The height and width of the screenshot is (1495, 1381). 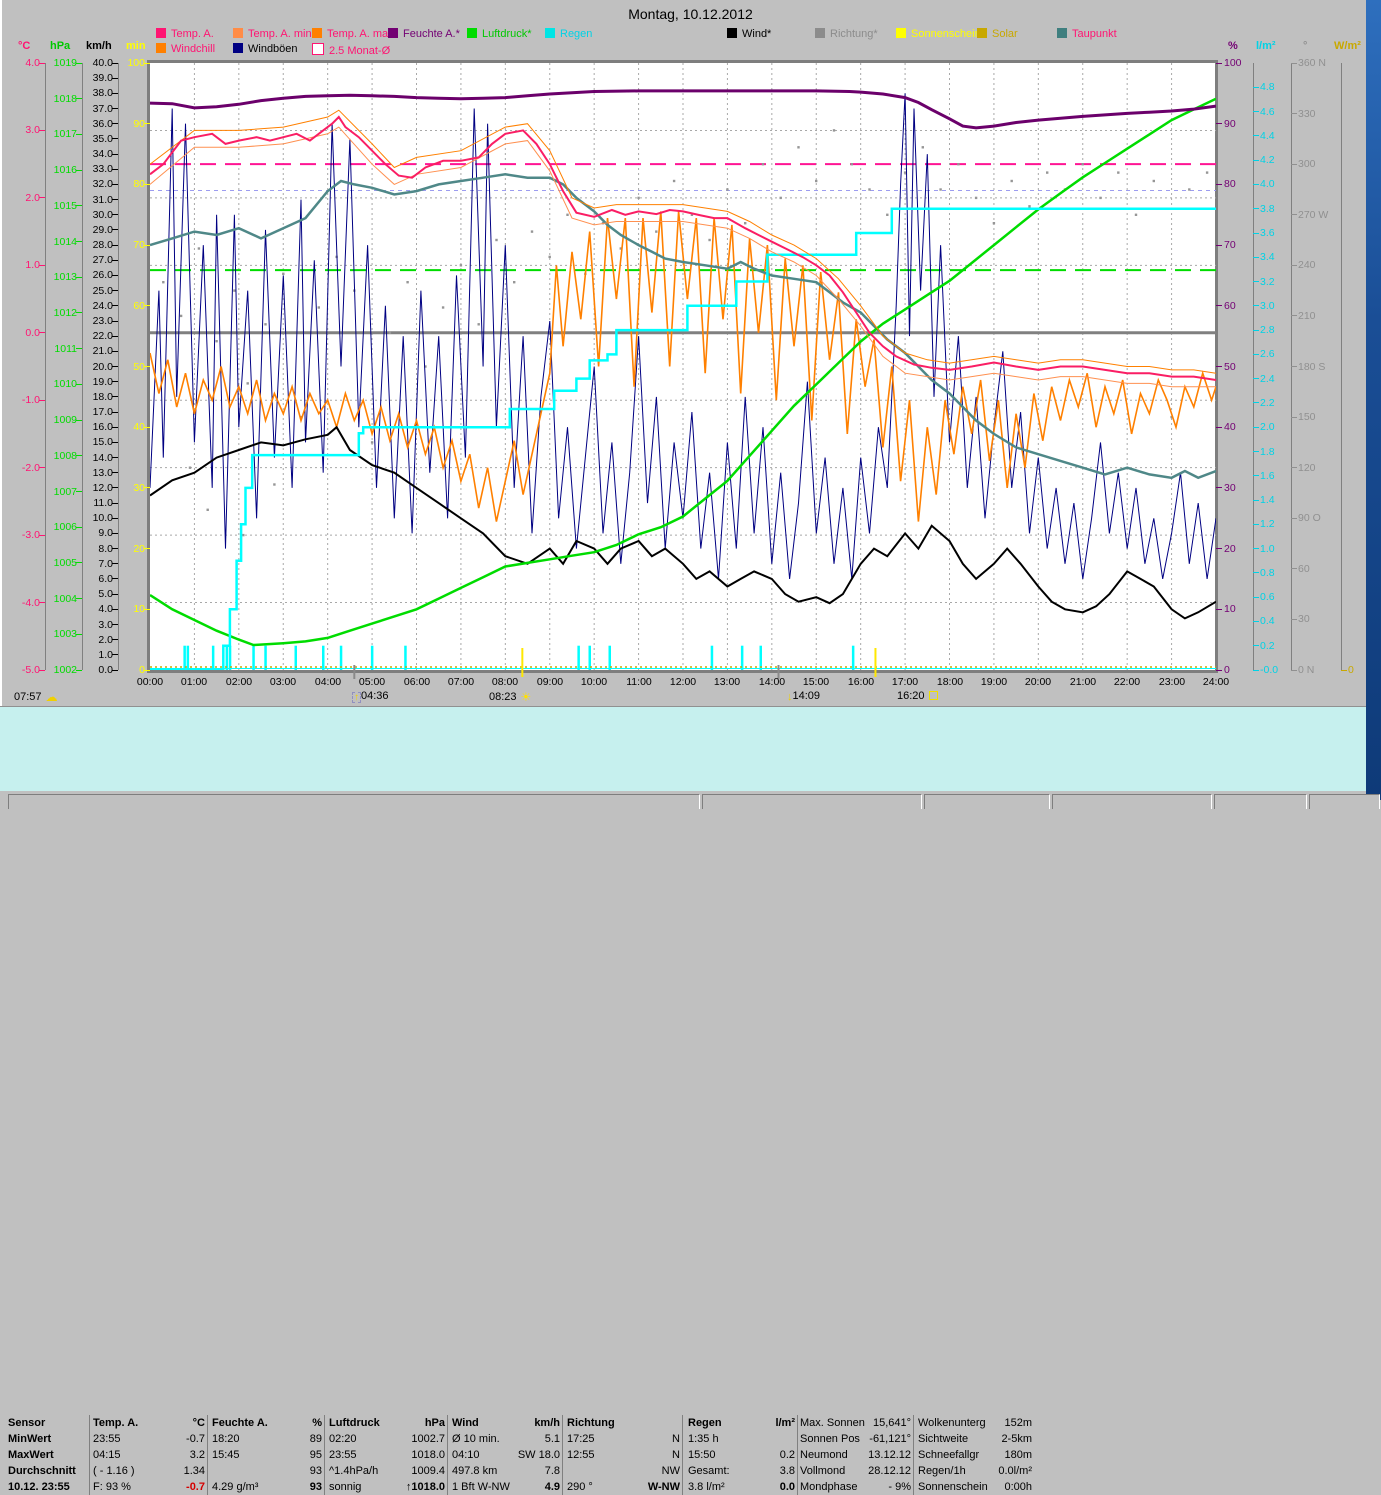 What do you see at coordinates (425, 1487) in the screenshot?
I see `table-cell-value: ↑1018.0` at bounding box center [425, 1487].